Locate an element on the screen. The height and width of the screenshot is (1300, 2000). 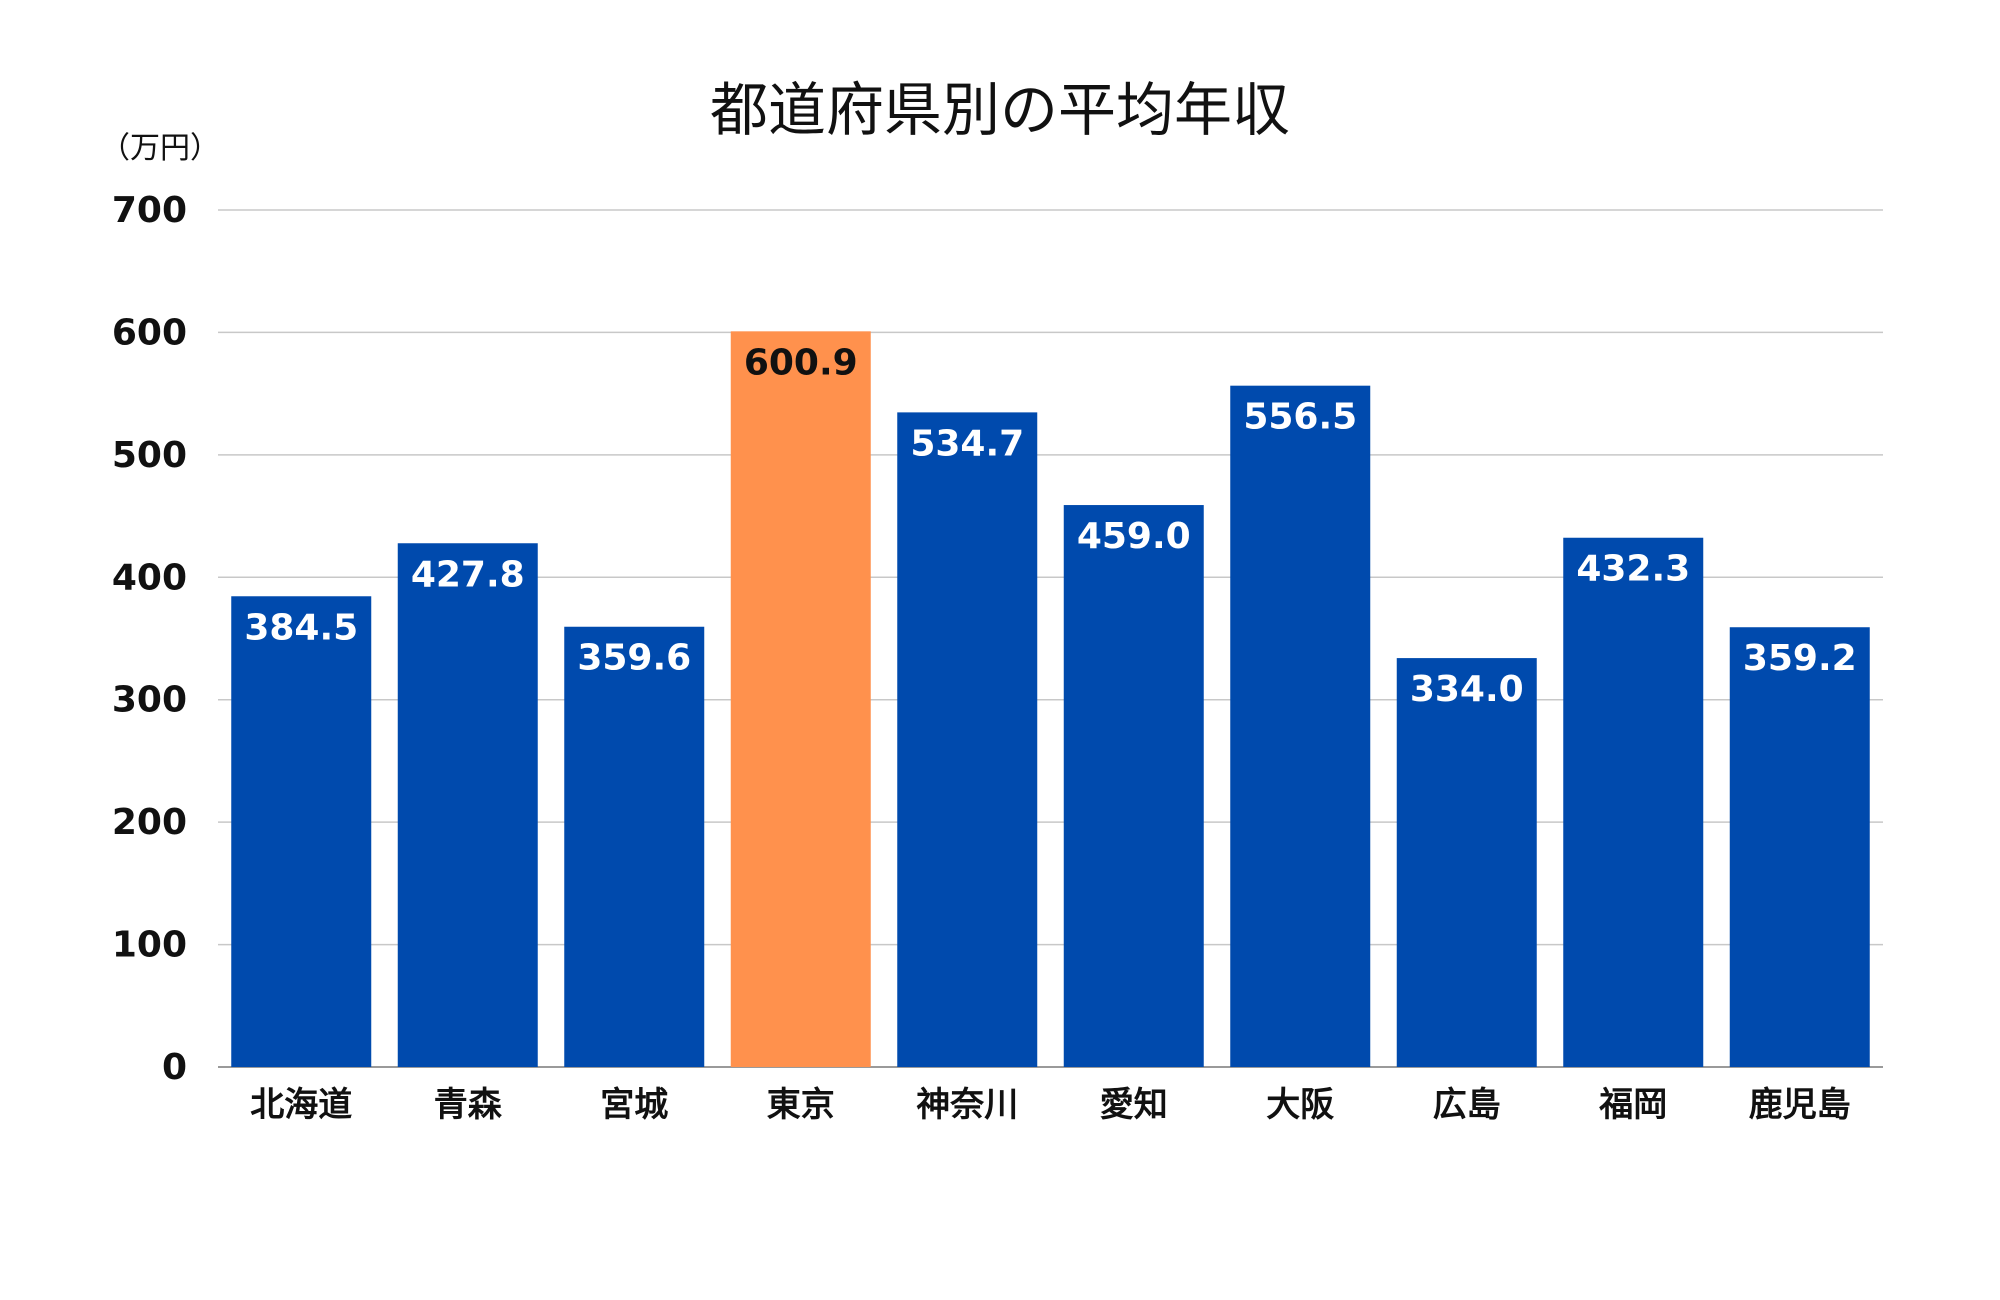
y-tick-label: 200 is located at coordinates (149, 822).